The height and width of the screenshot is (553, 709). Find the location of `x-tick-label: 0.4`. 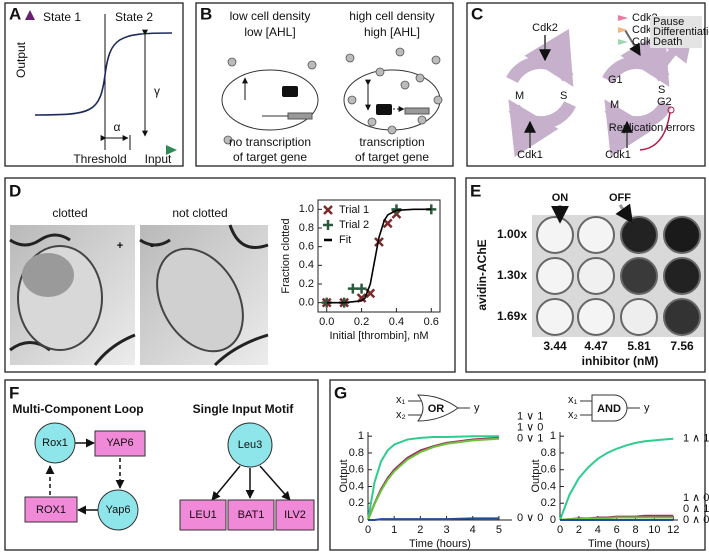

x-tick-label: 0.4 is located at coordinates (396, 322).